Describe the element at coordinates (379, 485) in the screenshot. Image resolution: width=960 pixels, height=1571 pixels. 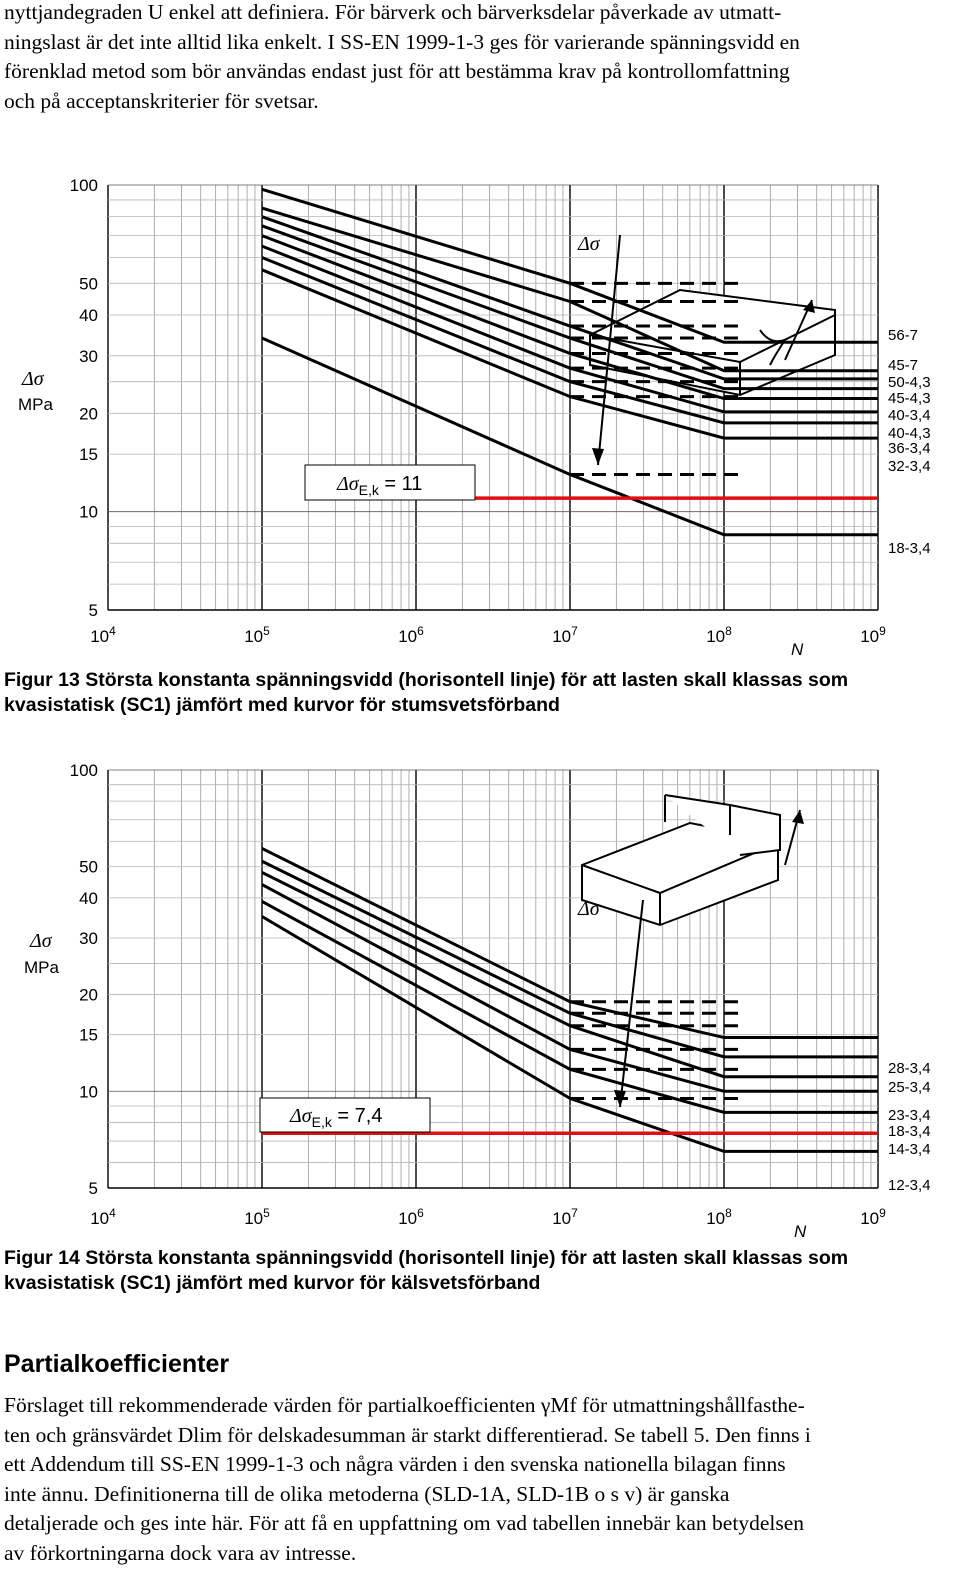
I see `annotation-text: ΔσE,k = 11` at that location.